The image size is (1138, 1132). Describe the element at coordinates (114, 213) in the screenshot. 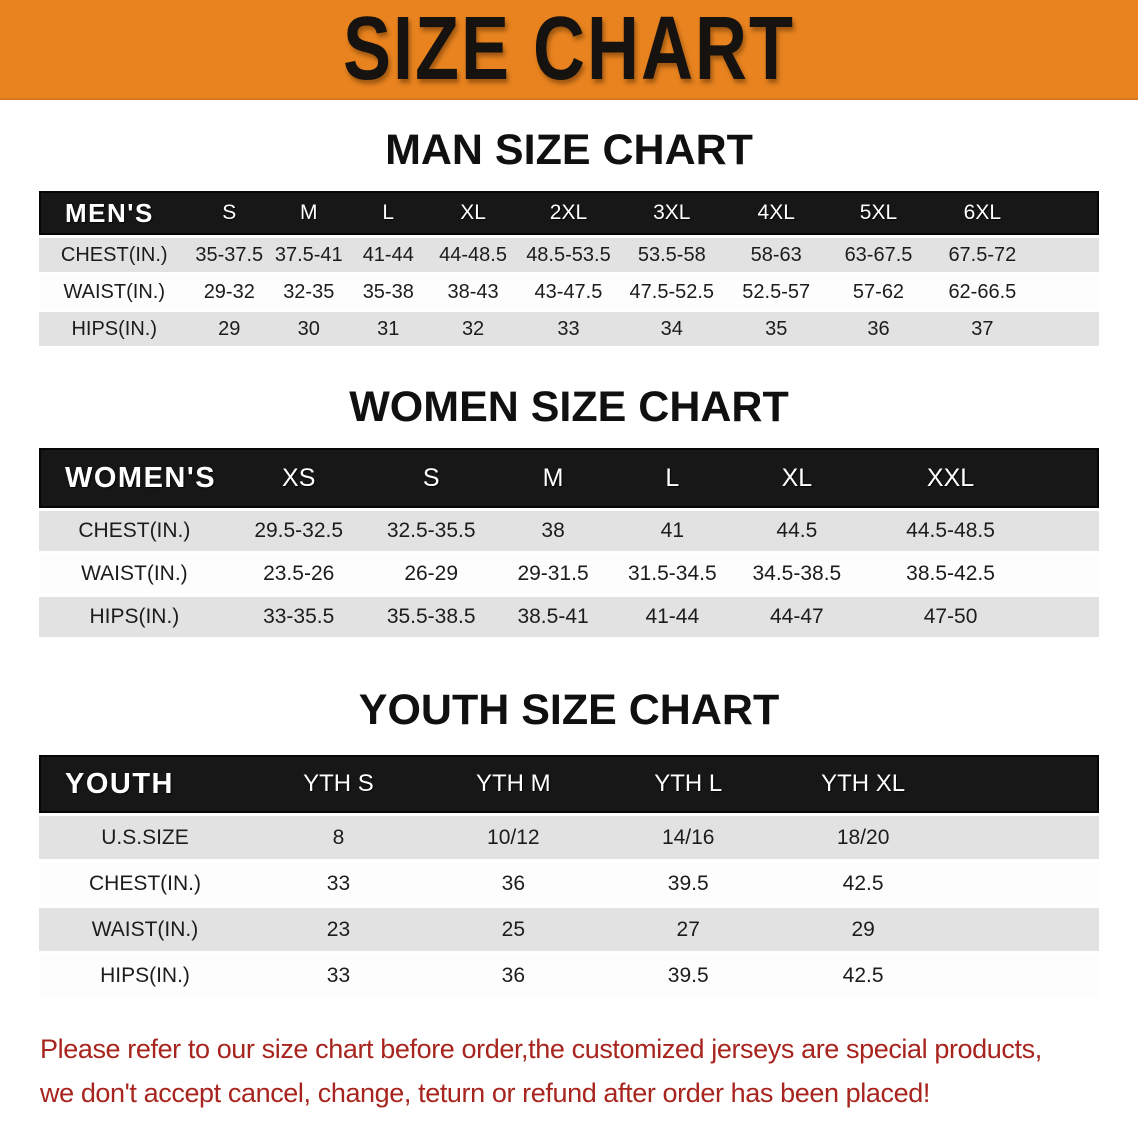

I see `table-group-label: MEN'S` at that location.